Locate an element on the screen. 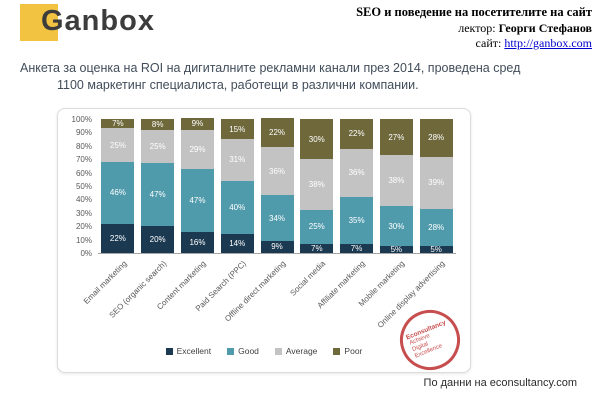 This screenshot has width=600, height=400. stacked-bar: 8% 25% 47% 20% is located at coordinates (158, 186).